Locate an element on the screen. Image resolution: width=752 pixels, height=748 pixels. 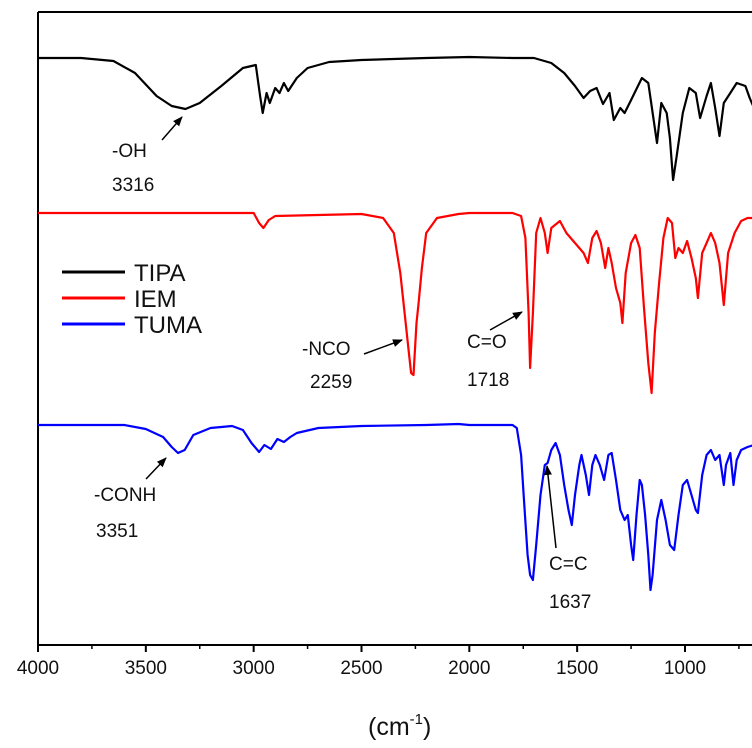
annotation-conh: -CONH 3351 is located at coordinates (130, 499).